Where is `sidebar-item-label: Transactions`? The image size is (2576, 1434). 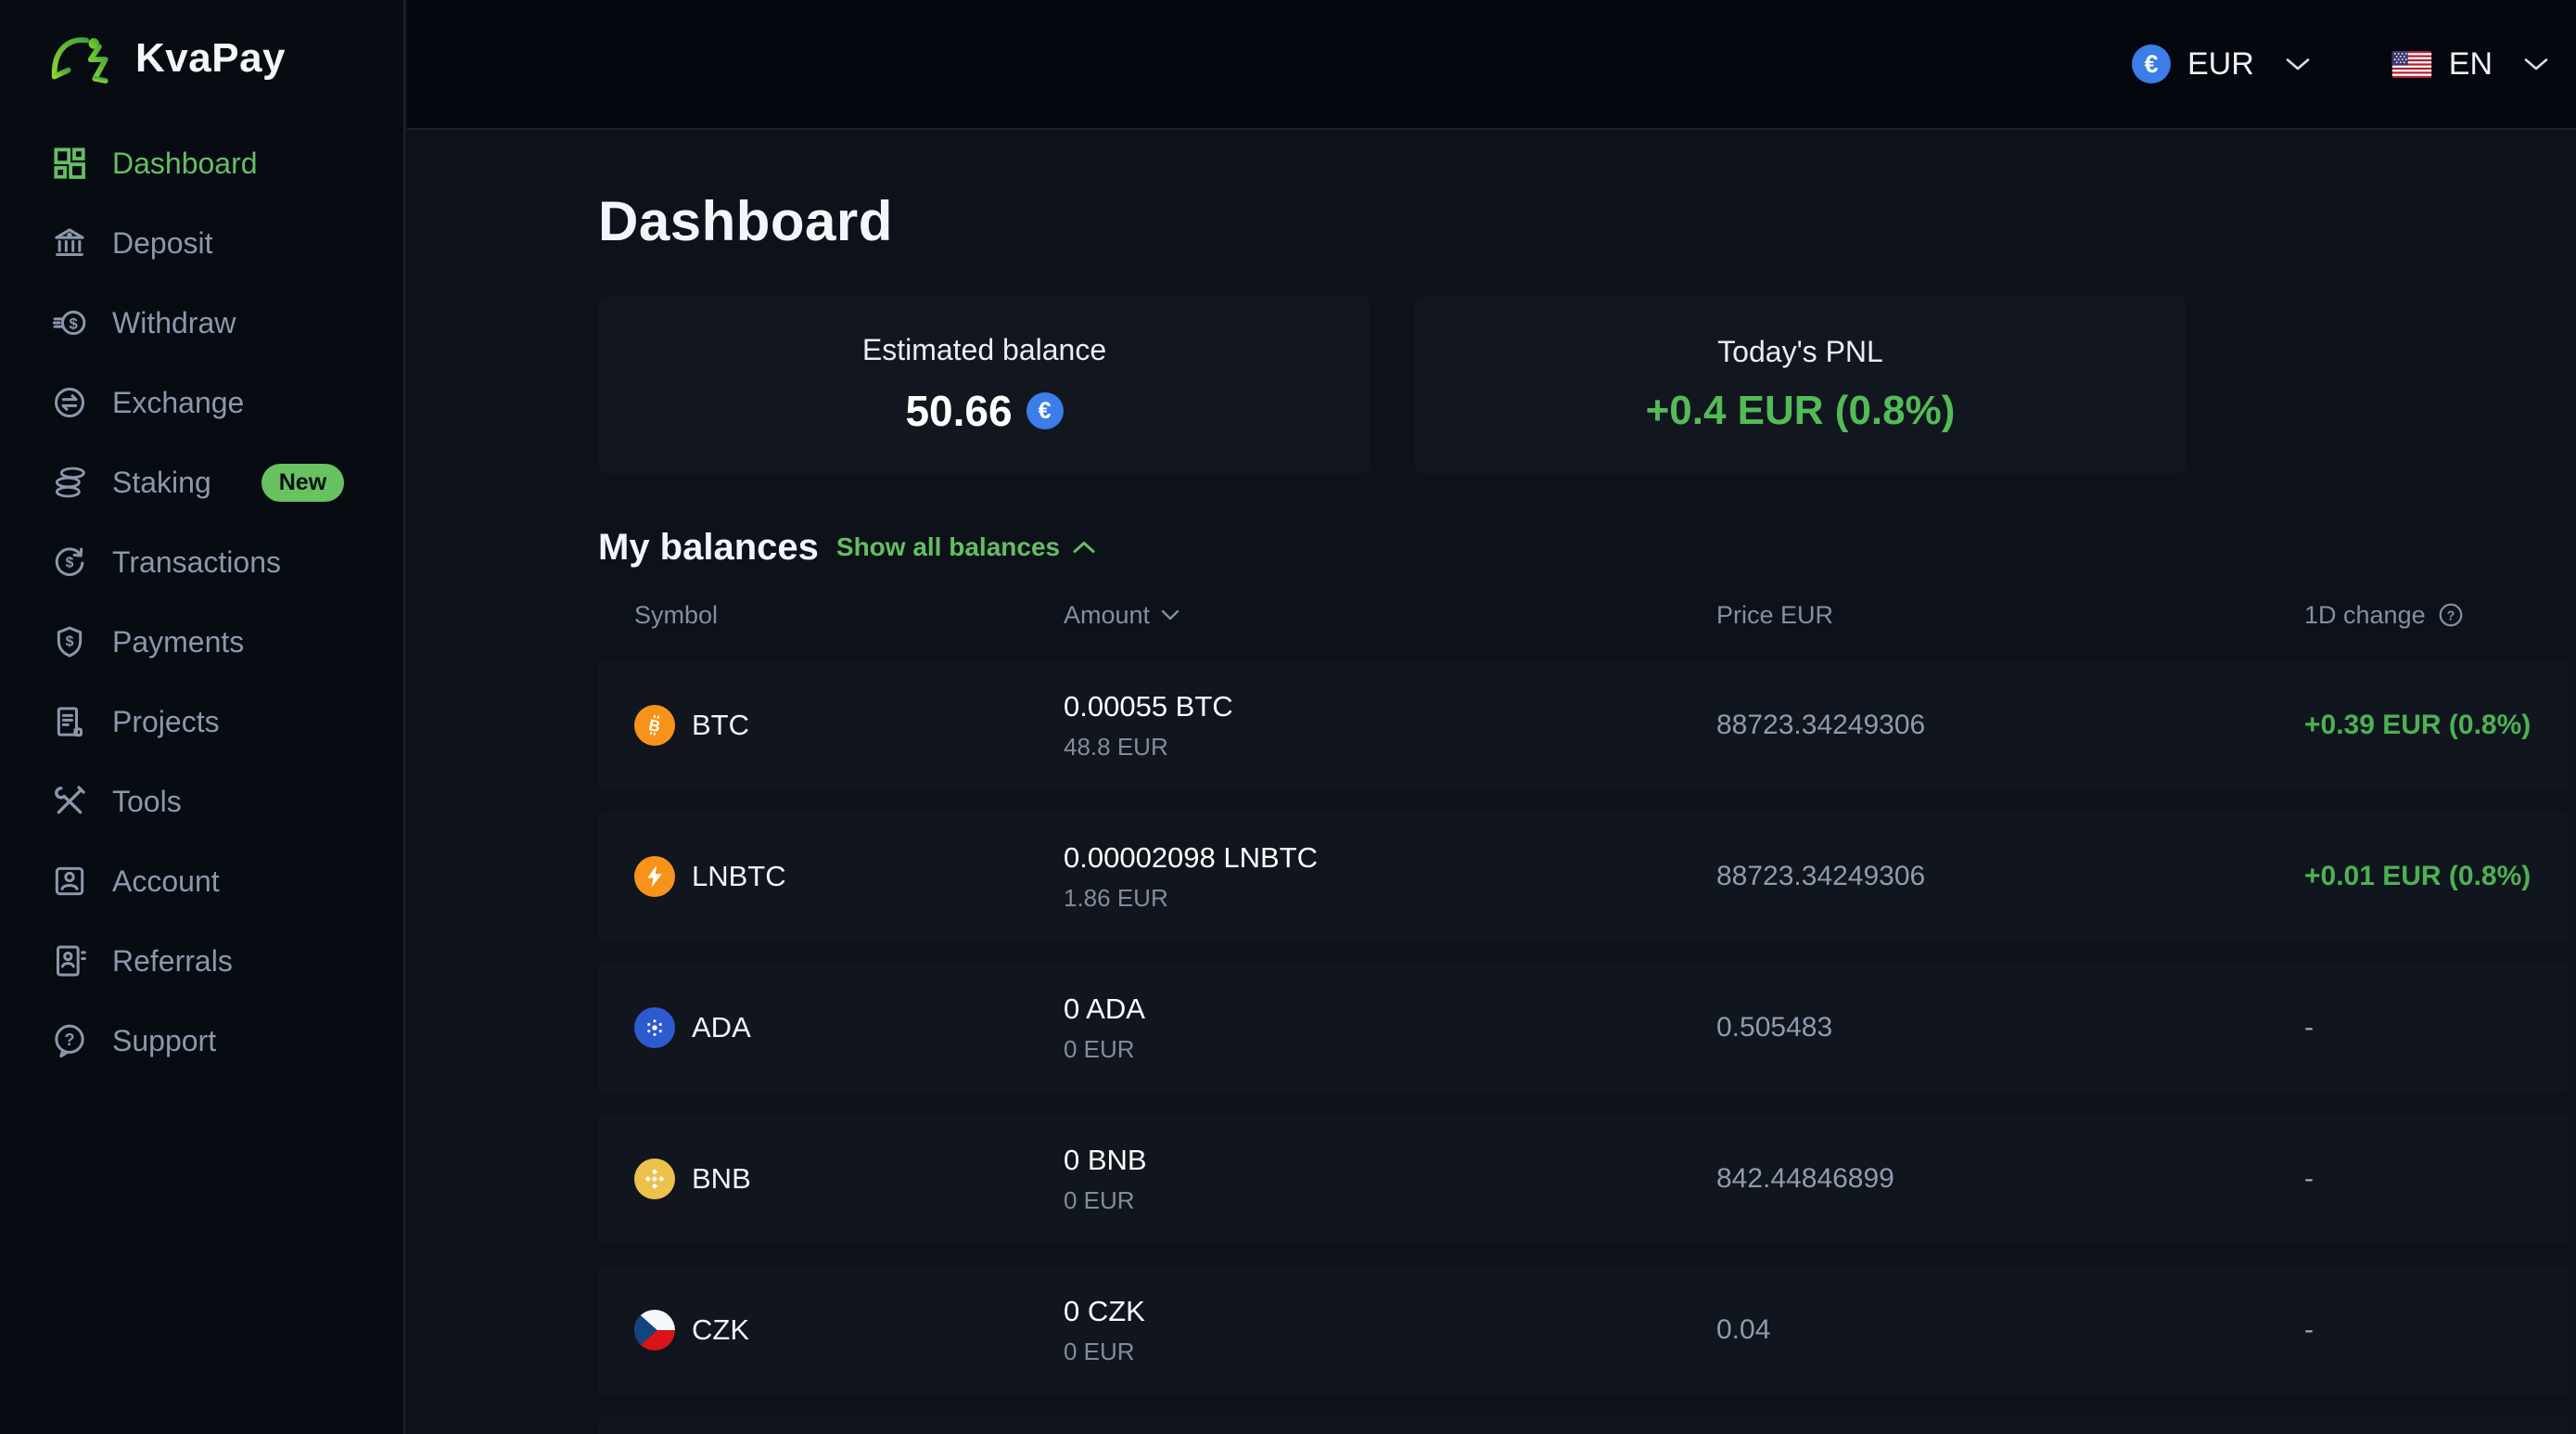
sidebar-item-label: Transactions is located at coordinates (196, 561).